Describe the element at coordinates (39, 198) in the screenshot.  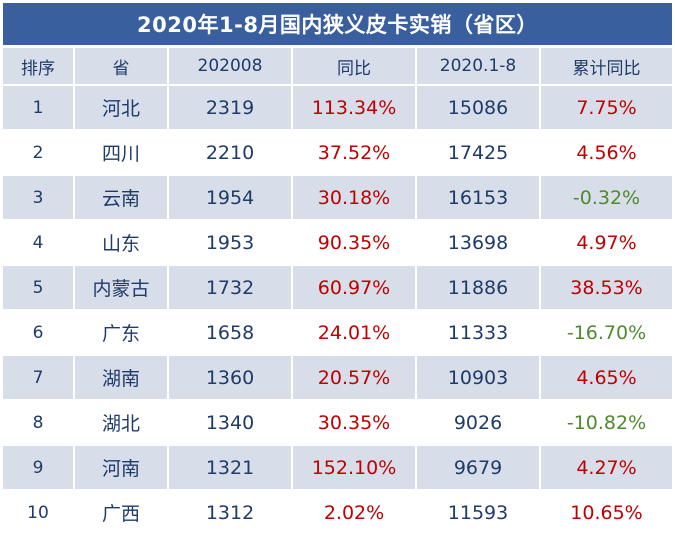
I see `cell-rank: 3` at that location.